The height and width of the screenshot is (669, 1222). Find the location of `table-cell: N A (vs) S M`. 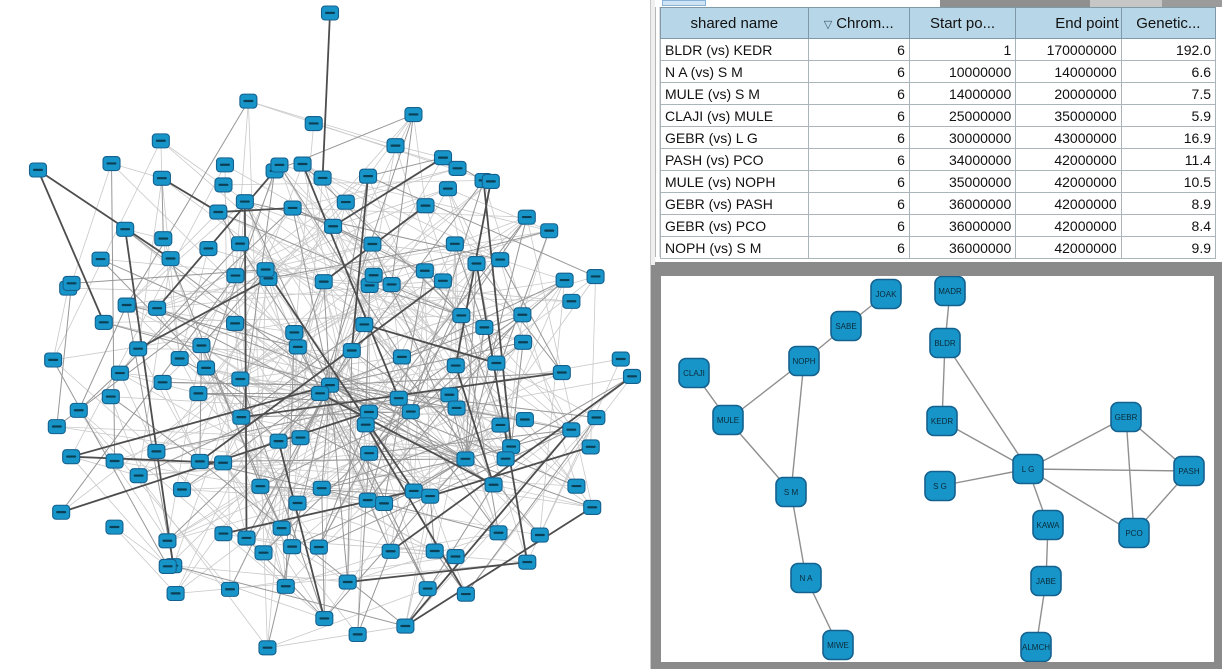

table-cell: N A (vs) S M is located at coordinates (734, 71).